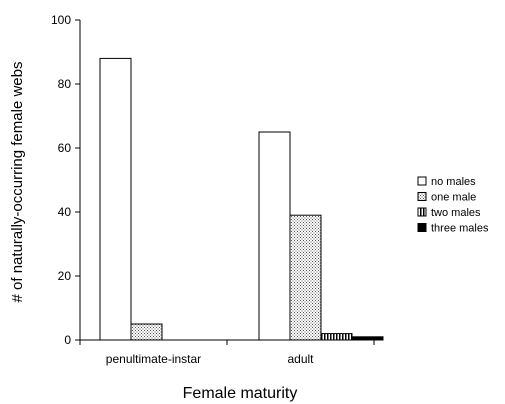  What do you see at coordinates (65, 148) in the screenshot?
I see `y-tick-label: 60` at bounding box center [65, 148].